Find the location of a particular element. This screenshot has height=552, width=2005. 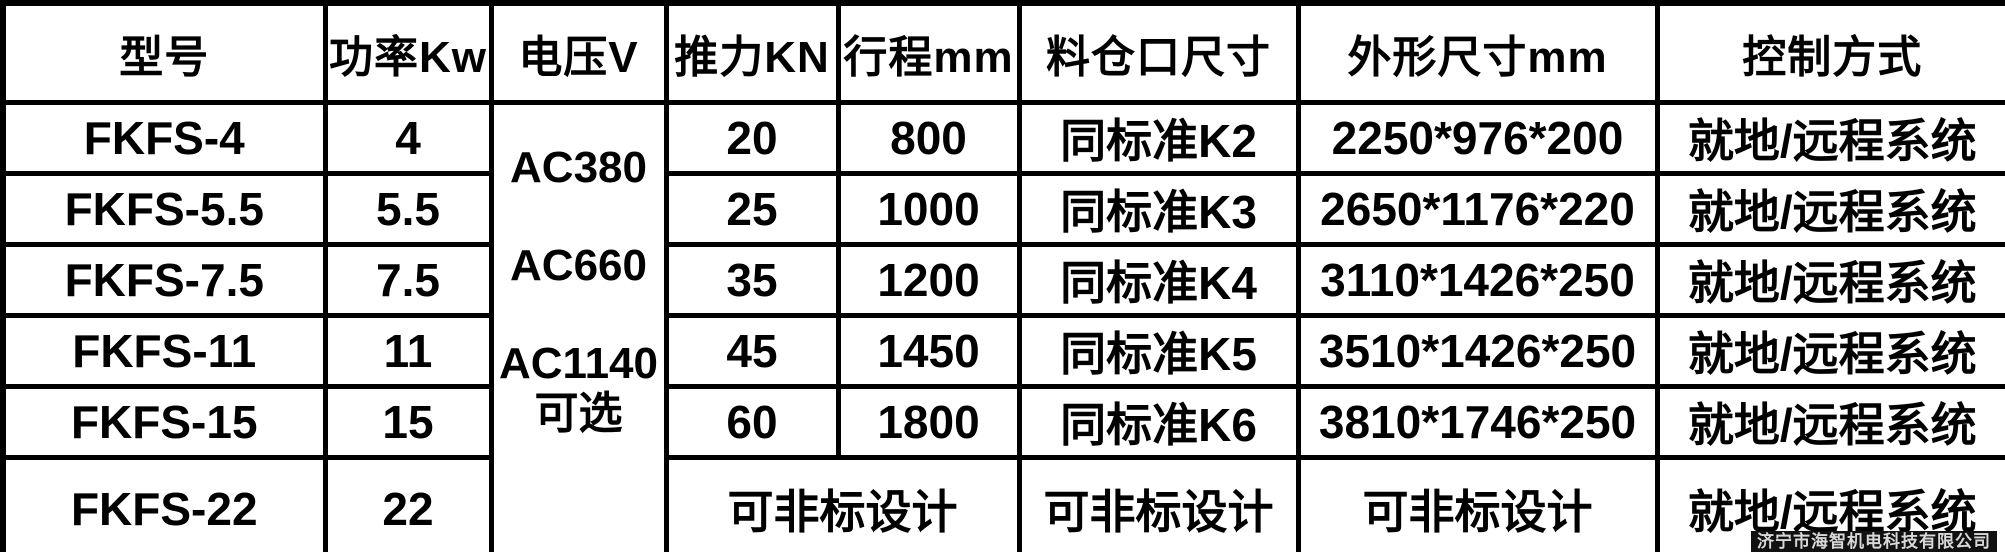

header-dimensions: 外形尺寸mm is located at coordinates (1477, 52).